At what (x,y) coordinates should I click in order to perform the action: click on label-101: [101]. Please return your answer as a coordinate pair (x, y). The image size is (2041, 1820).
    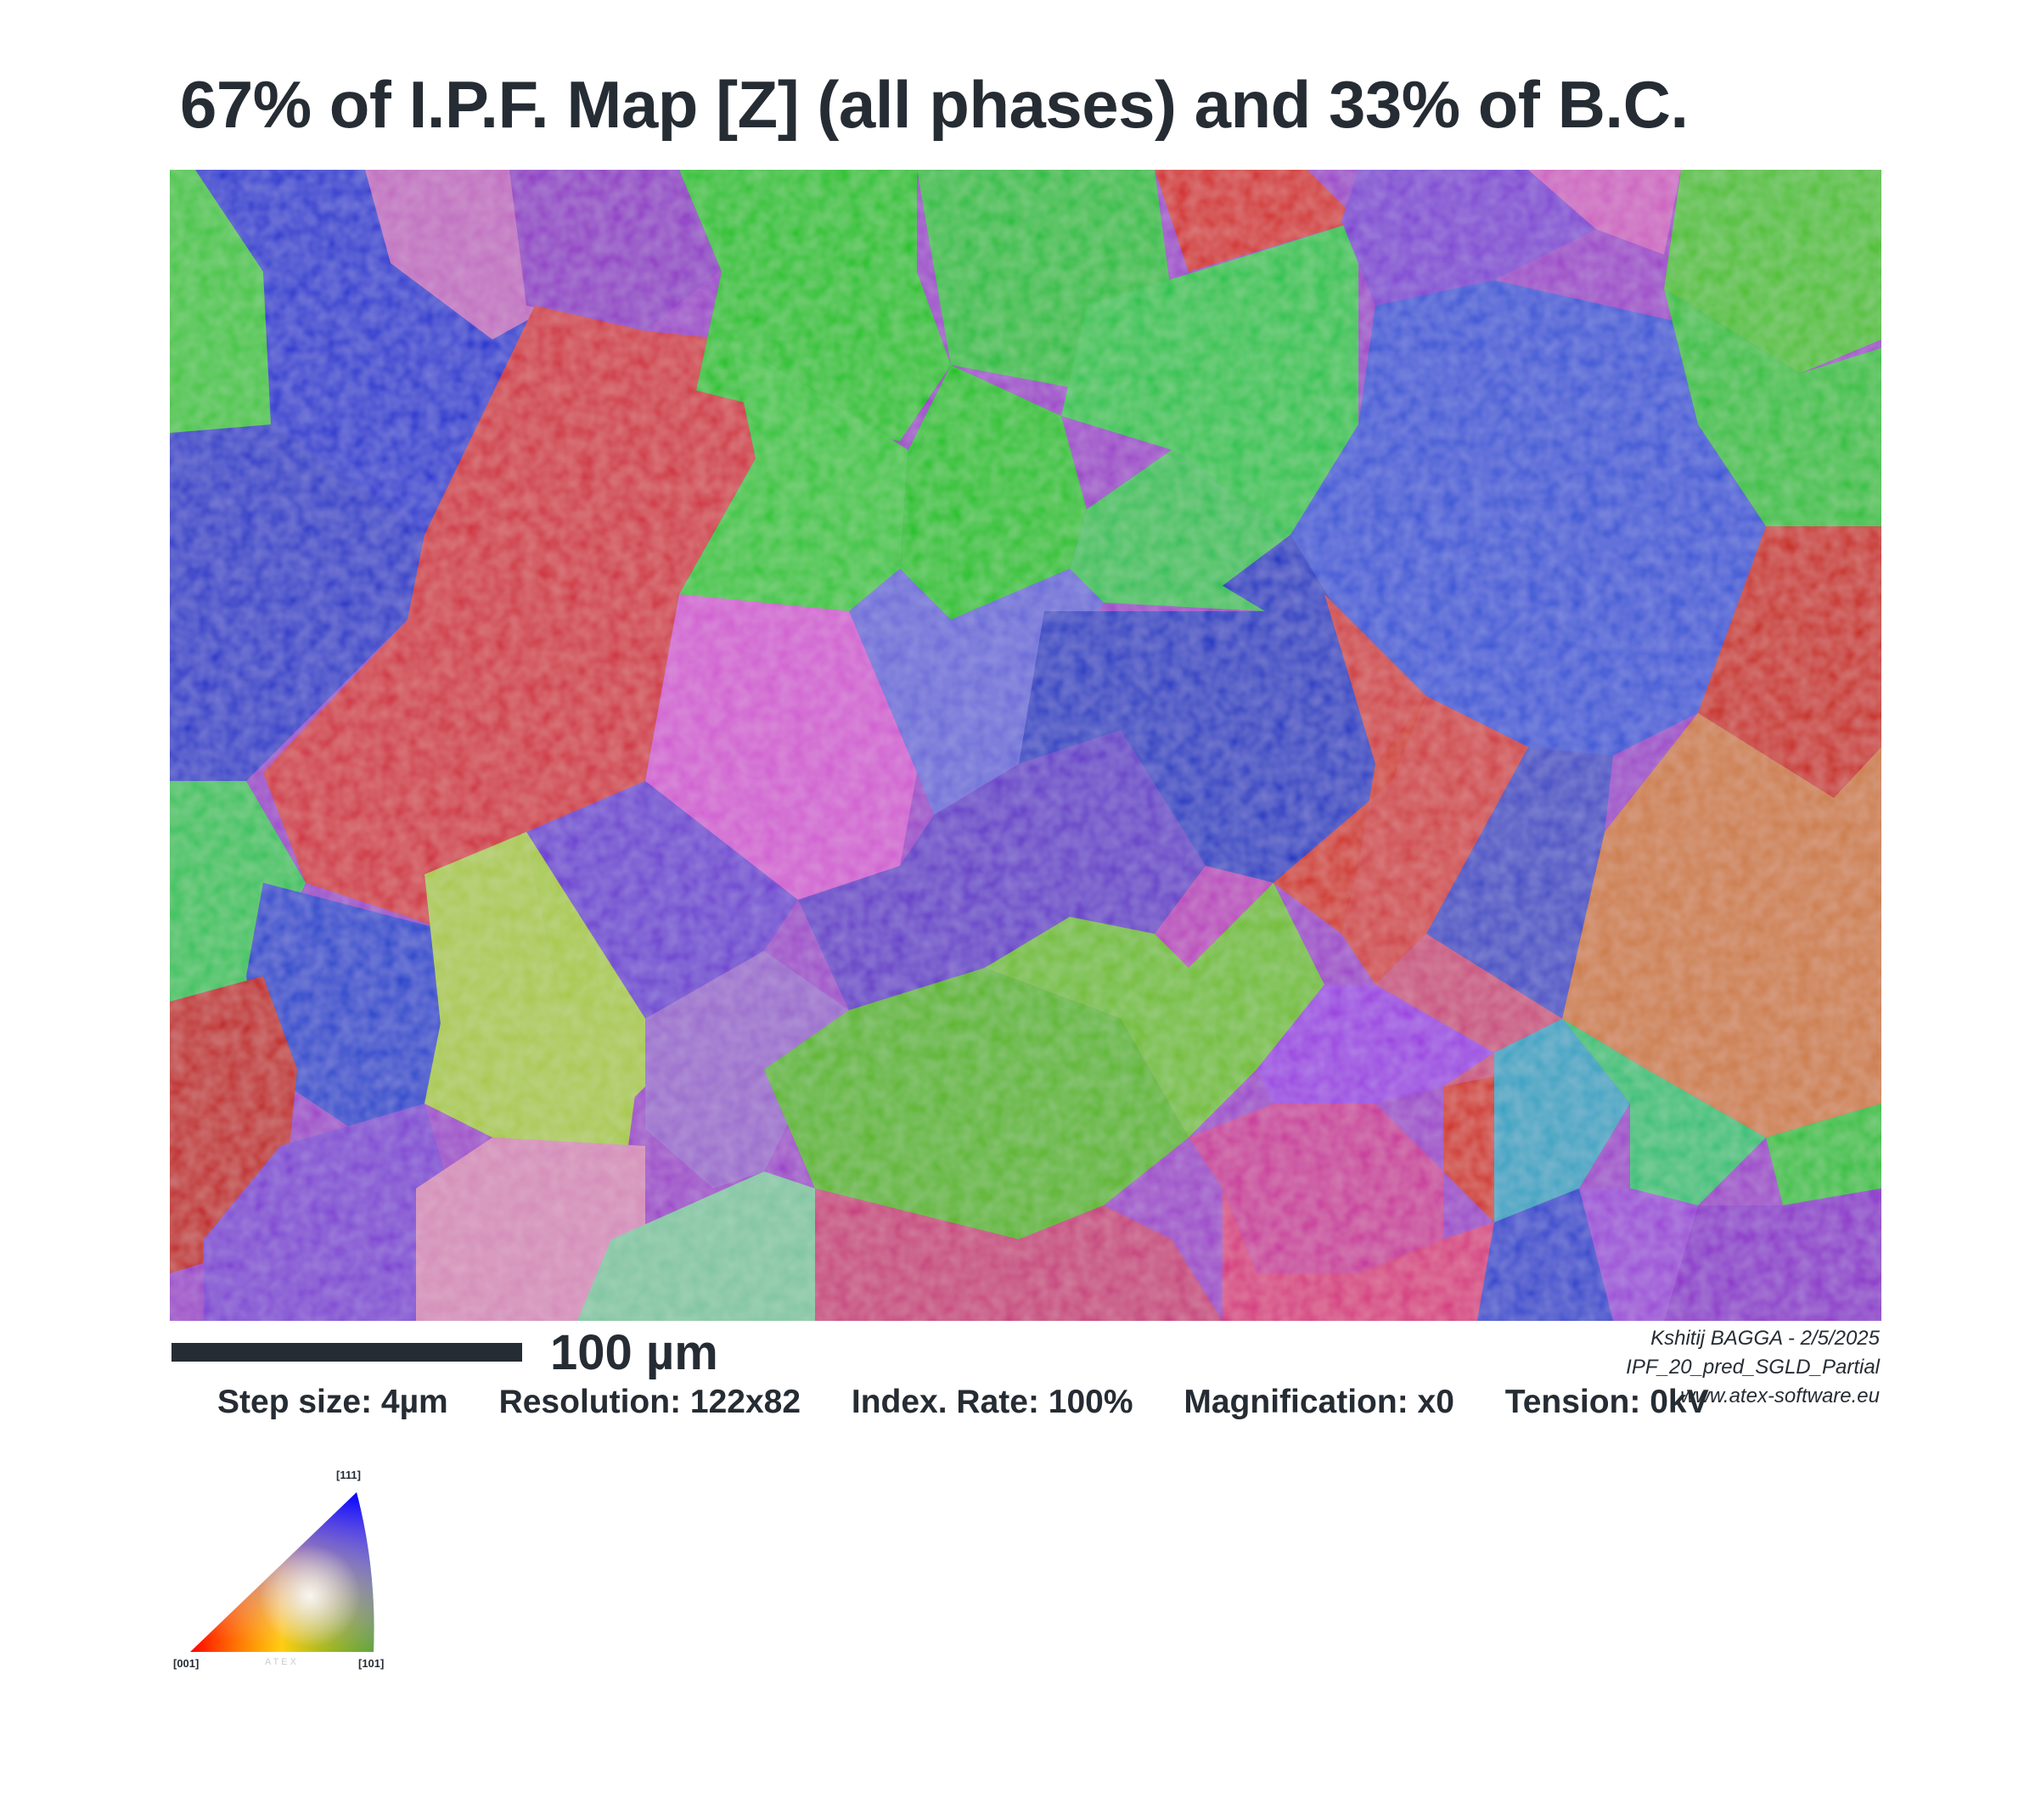
    Looking at the image, I should click on (371, 1663).